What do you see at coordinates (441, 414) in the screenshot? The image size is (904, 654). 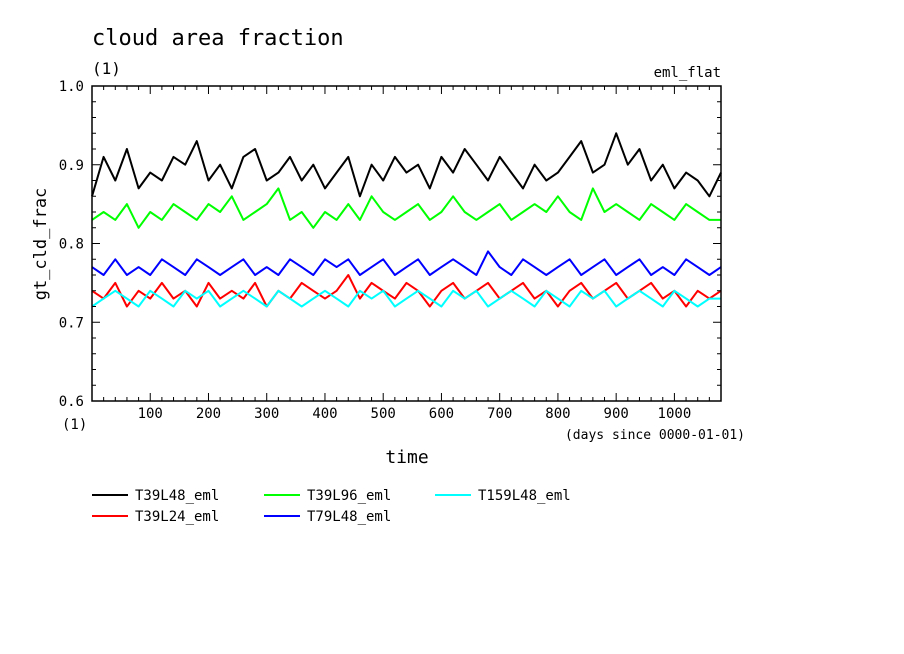 I see `x-tick-label: 600` at bounding box center [441, 414].